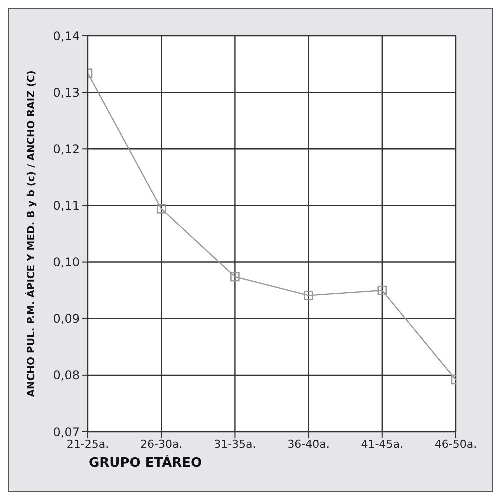 The image size is (501, 500). I want to click on y-tick-label: 0,10, so click(66, 263).